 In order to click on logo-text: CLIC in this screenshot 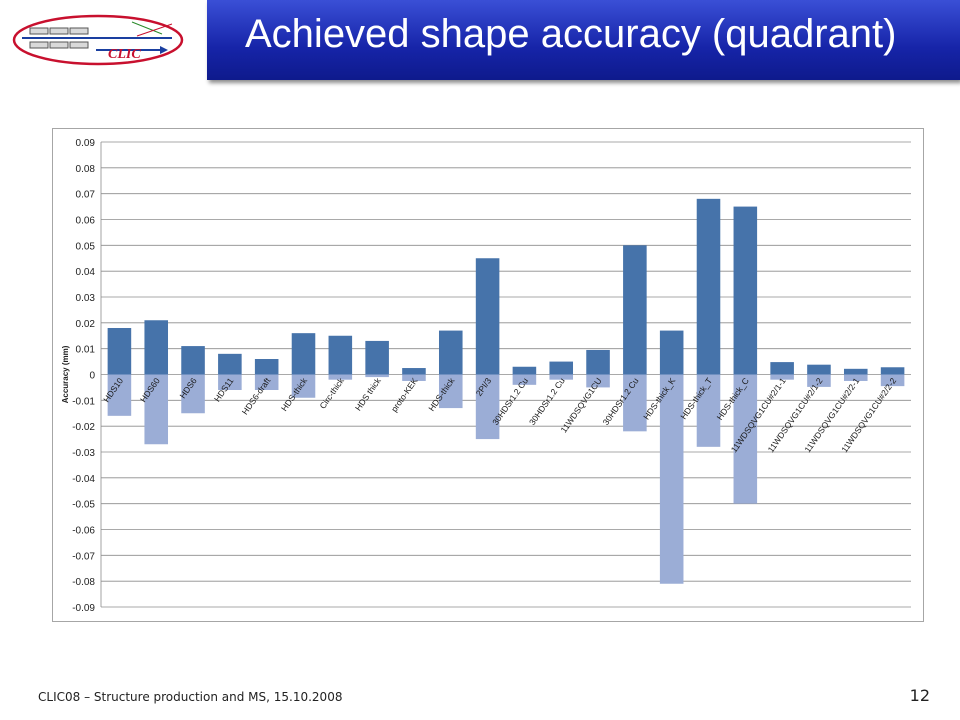, I will do `click(124, 54)`.